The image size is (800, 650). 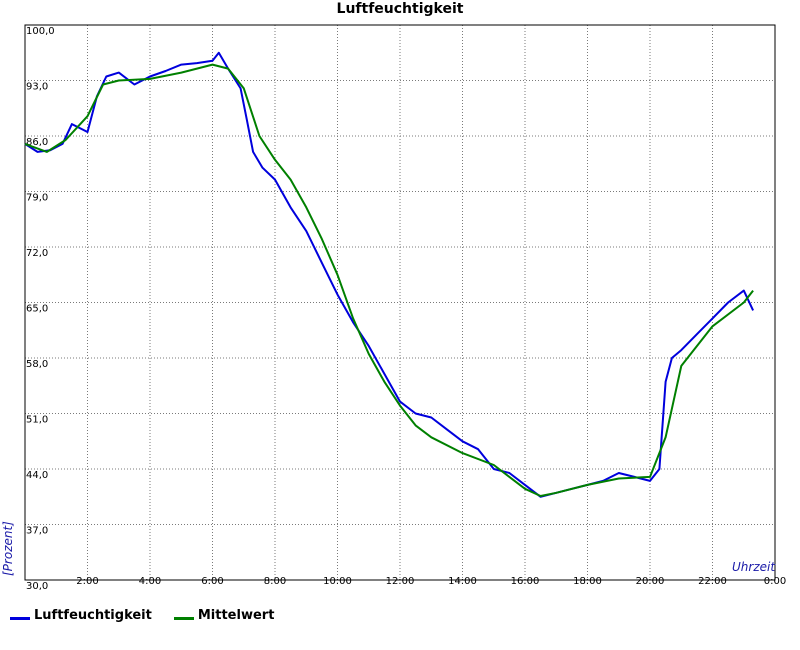 I want to click on y-tick-label: 93,0, so click(x=37, y=87).